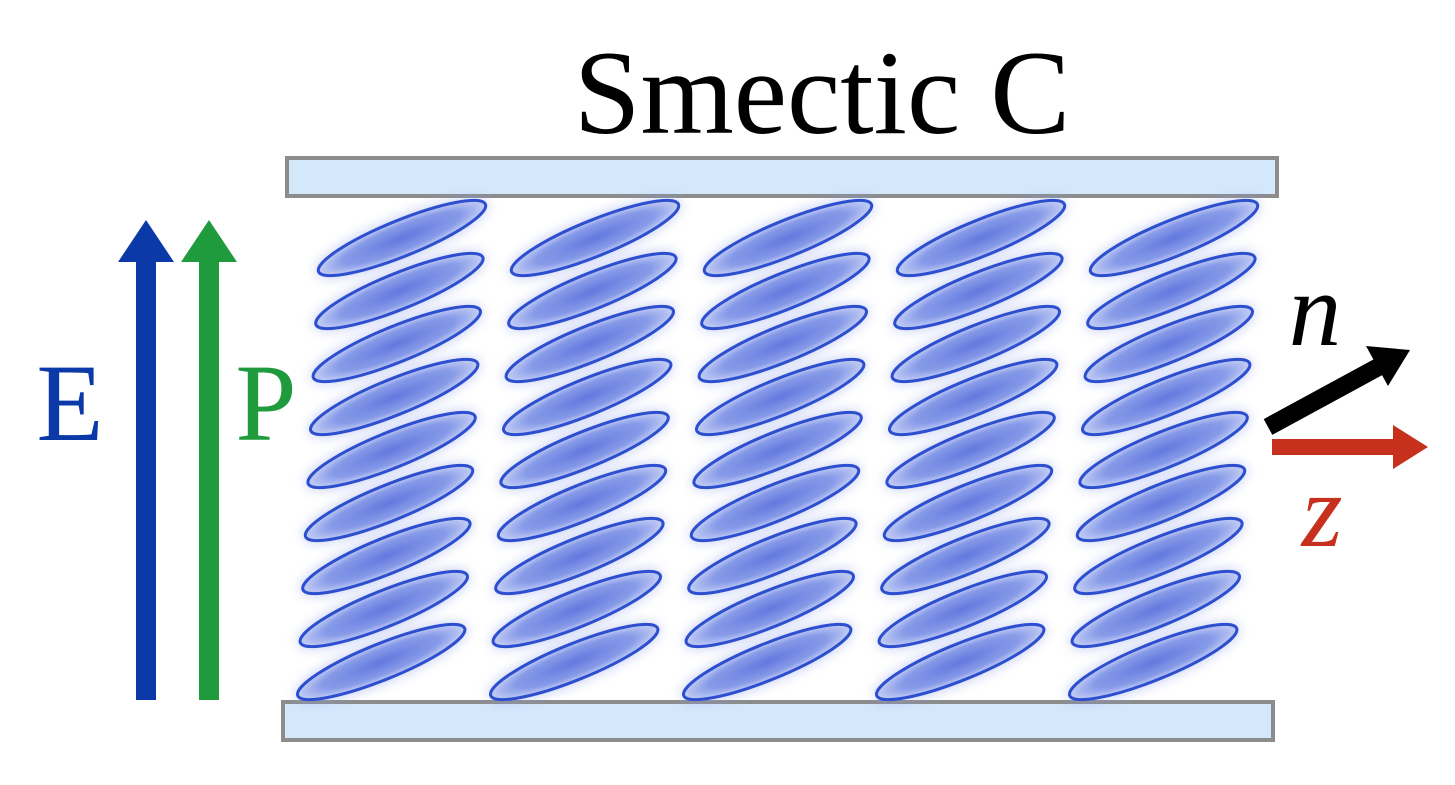 Image resolution: width=1455 pixels, height=785 pixels. I want to click on layer-normal-arrow, so click(1350, 447).